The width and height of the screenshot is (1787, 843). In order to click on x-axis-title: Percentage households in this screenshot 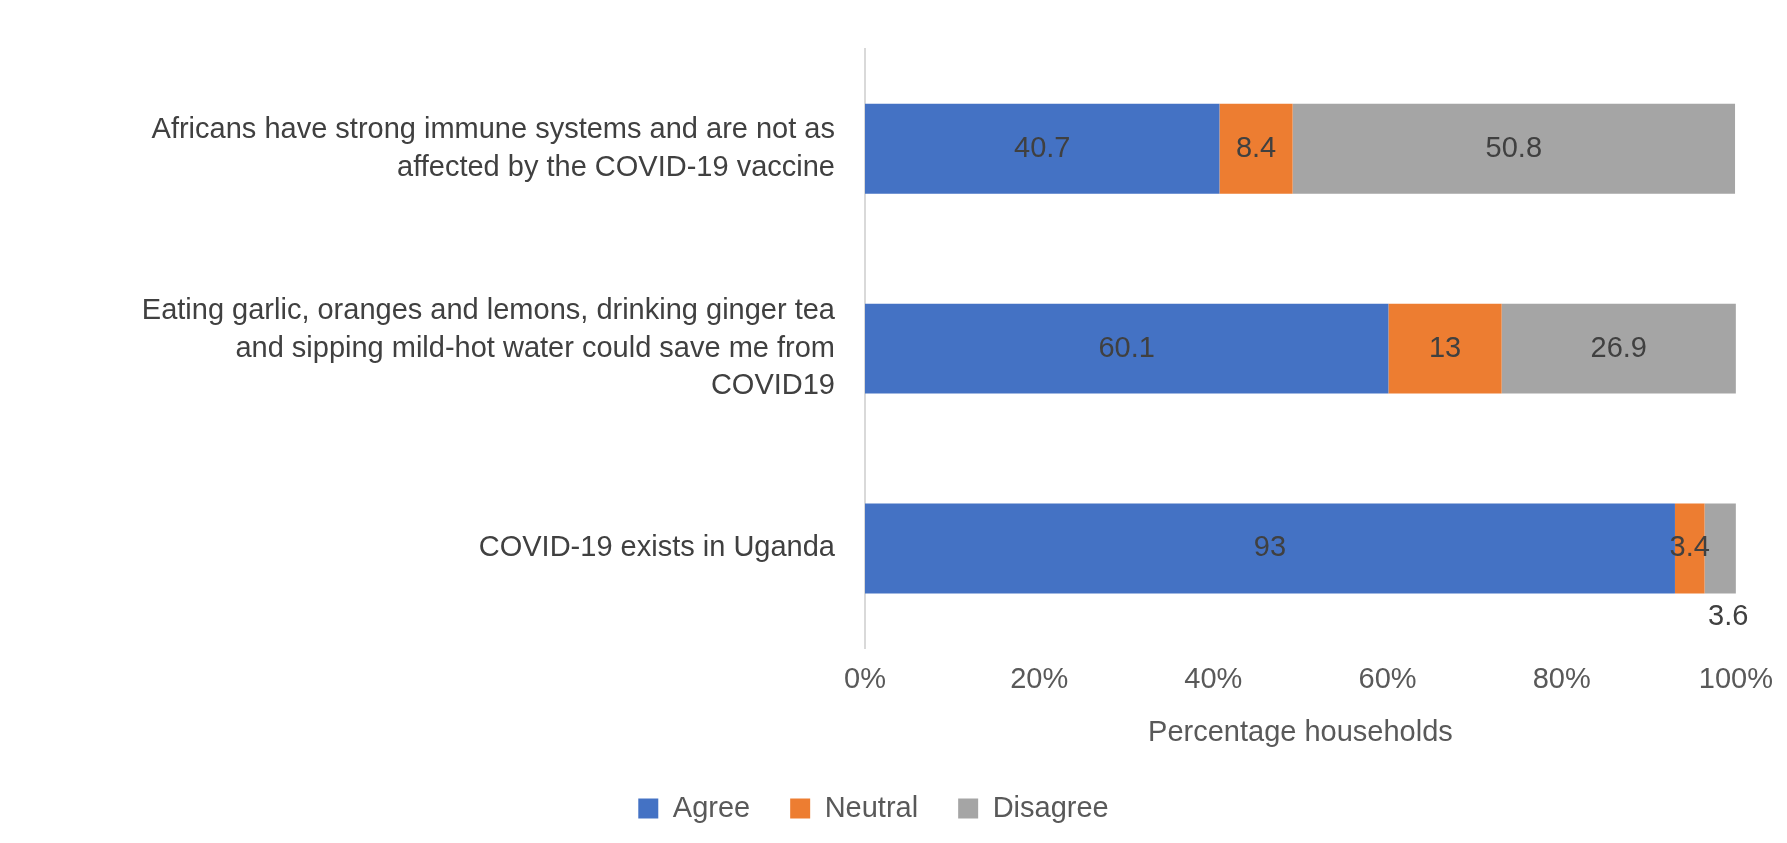, I will do `click(1300, 730)`.